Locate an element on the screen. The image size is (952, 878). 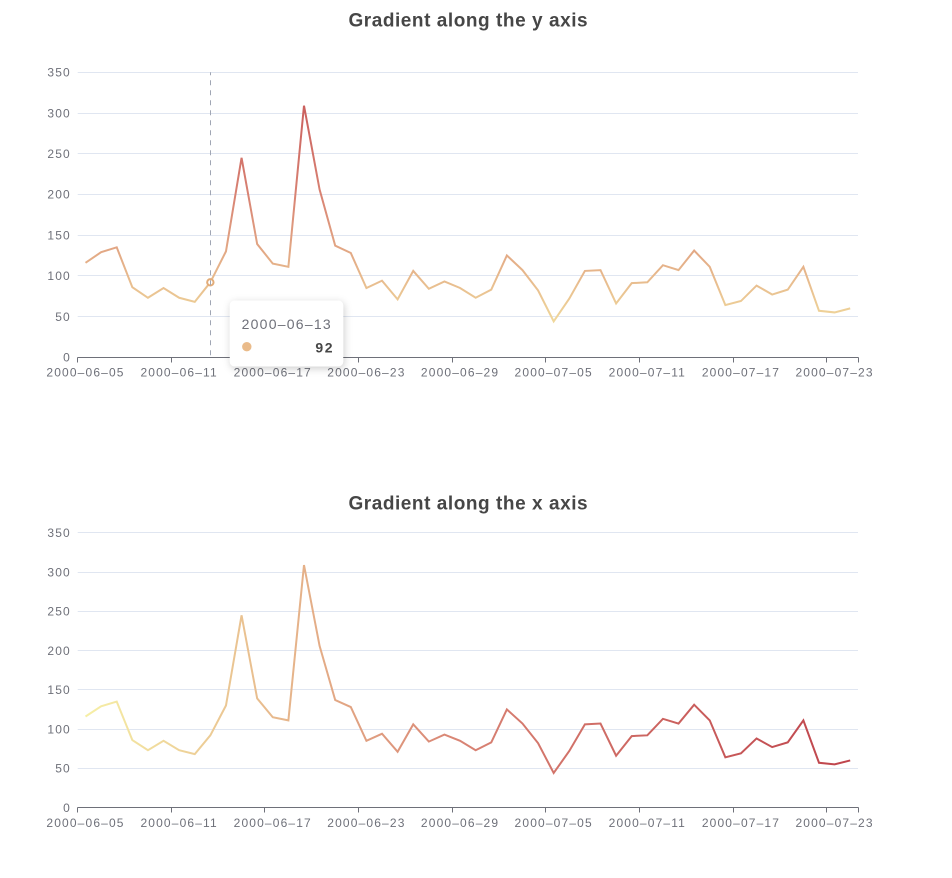
svg-text: 92 is located at coordinates (324, 348).